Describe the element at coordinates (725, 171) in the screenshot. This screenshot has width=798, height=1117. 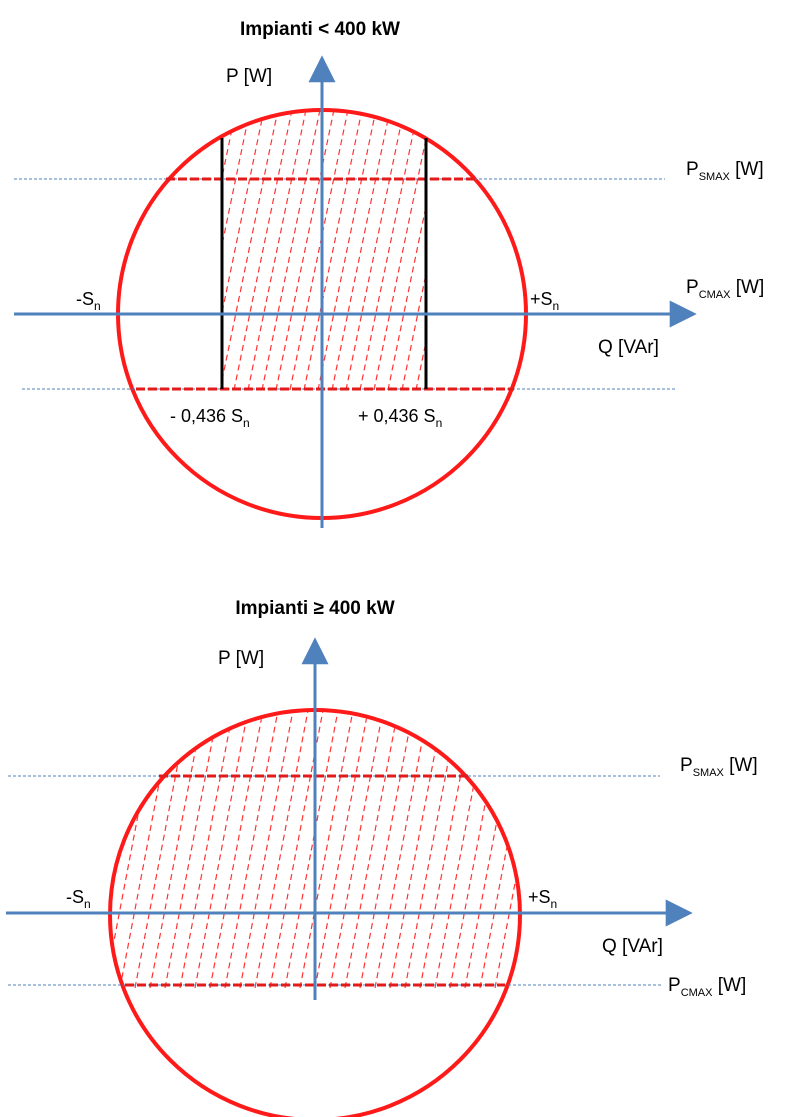
I see `top-psmax-label: PSMAX [W]` at that location.